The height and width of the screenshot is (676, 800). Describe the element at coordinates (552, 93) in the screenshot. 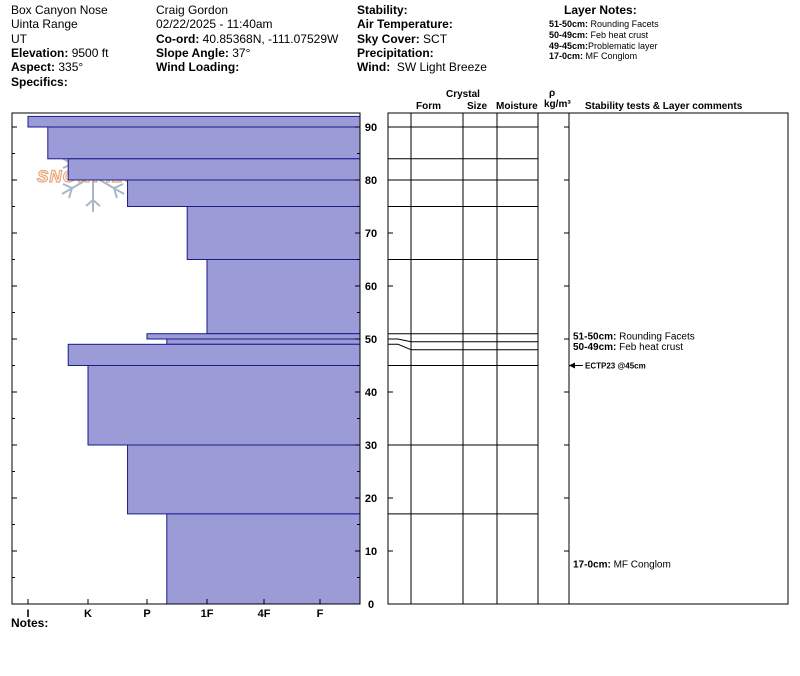

I see `rho-header: ρ` at that location.